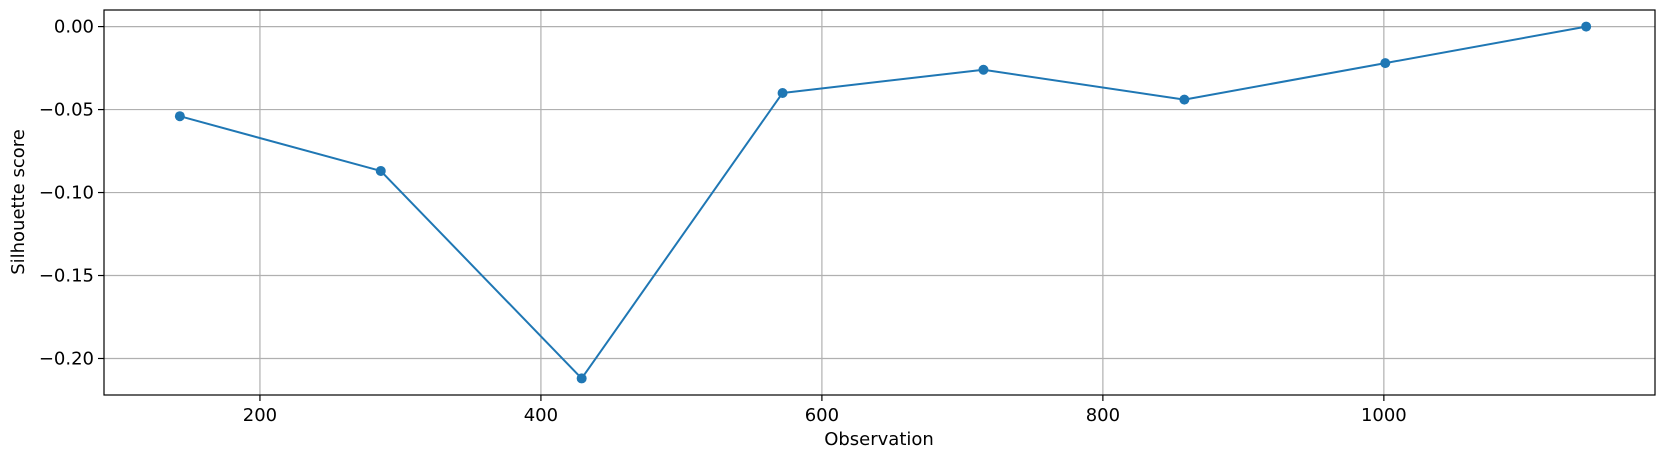  I want to click on x-tick-label: 200, so click(260, 415).